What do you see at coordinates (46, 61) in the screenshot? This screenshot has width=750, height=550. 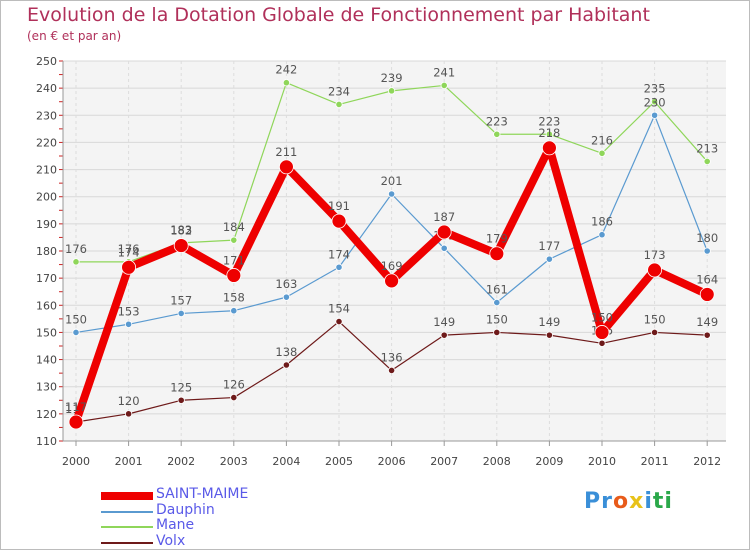 I see `y-tick-label: 250` at bounding box center [46, 61].